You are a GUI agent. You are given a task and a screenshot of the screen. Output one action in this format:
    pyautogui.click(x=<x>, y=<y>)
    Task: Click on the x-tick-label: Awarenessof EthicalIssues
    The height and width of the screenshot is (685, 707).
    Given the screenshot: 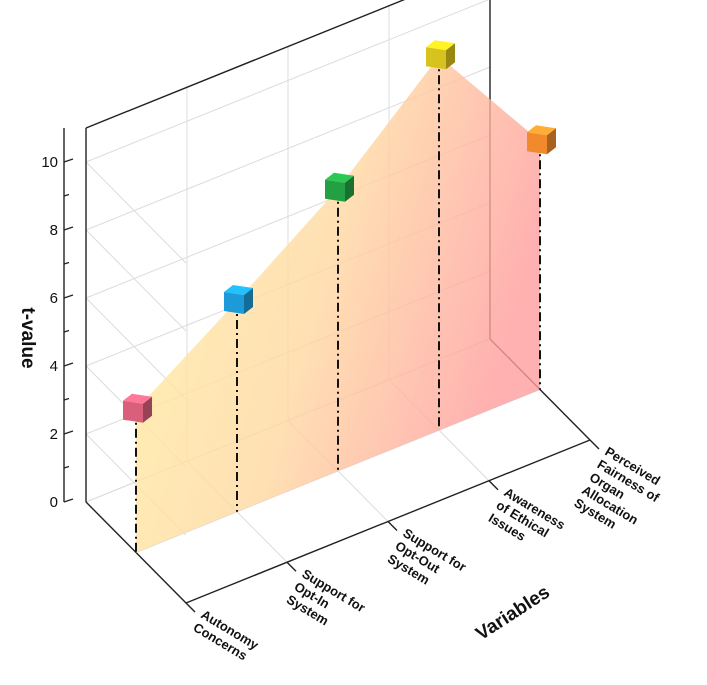 What is the action you would take?
    pyautogui.click(x=527, y=521)
    